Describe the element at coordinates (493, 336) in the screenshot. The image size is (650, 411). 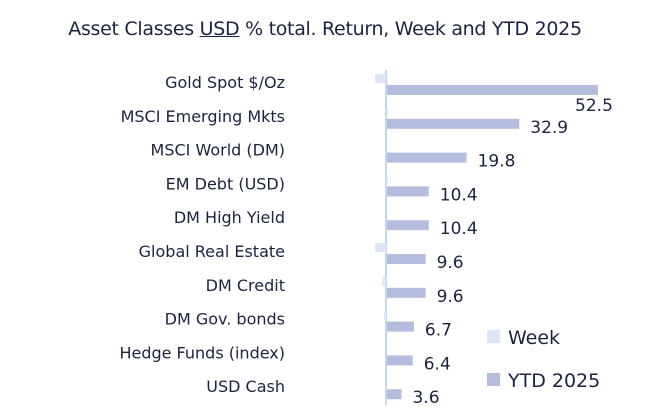
I see `legend-swatch-week` at that location.